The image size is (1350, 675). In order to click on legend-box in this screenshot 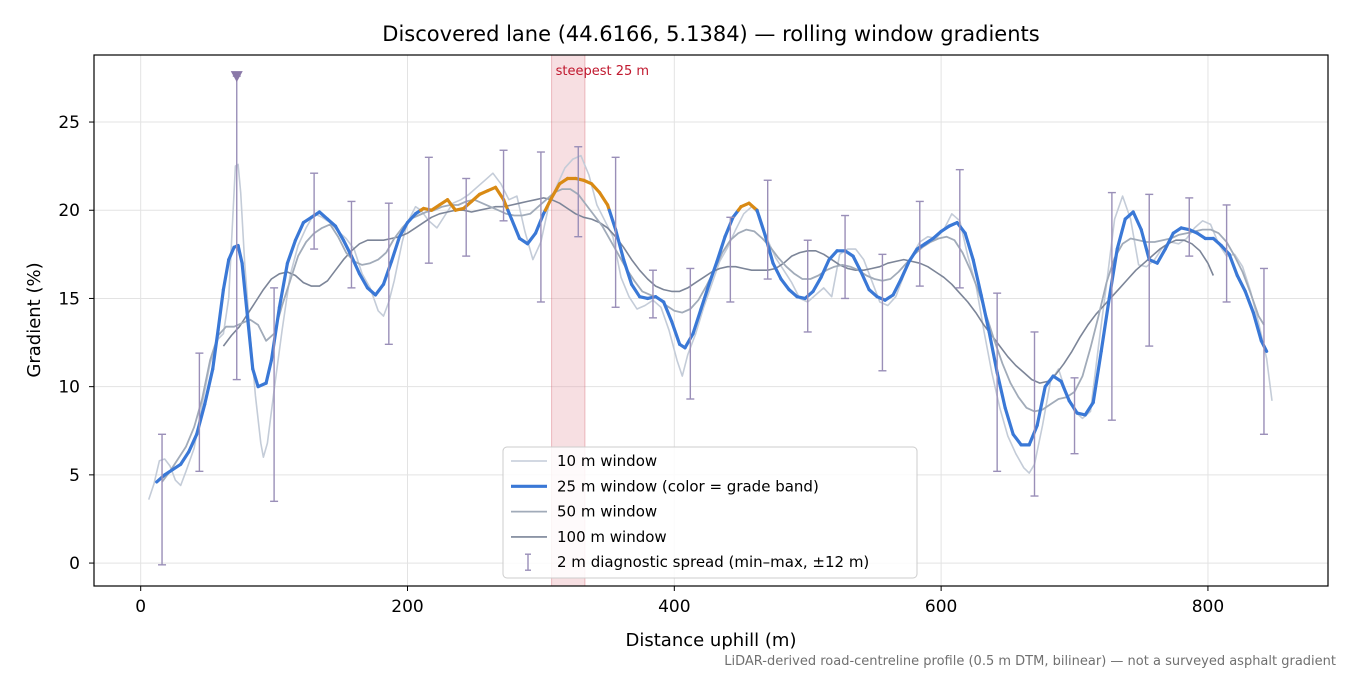, I will do `click(710, 512)`.